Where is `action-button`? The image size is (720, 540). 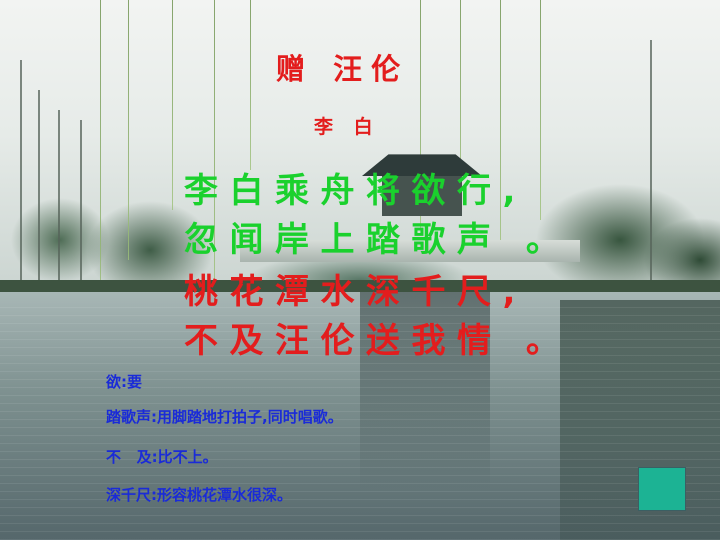 action-button is located at coordinates (662, 489).